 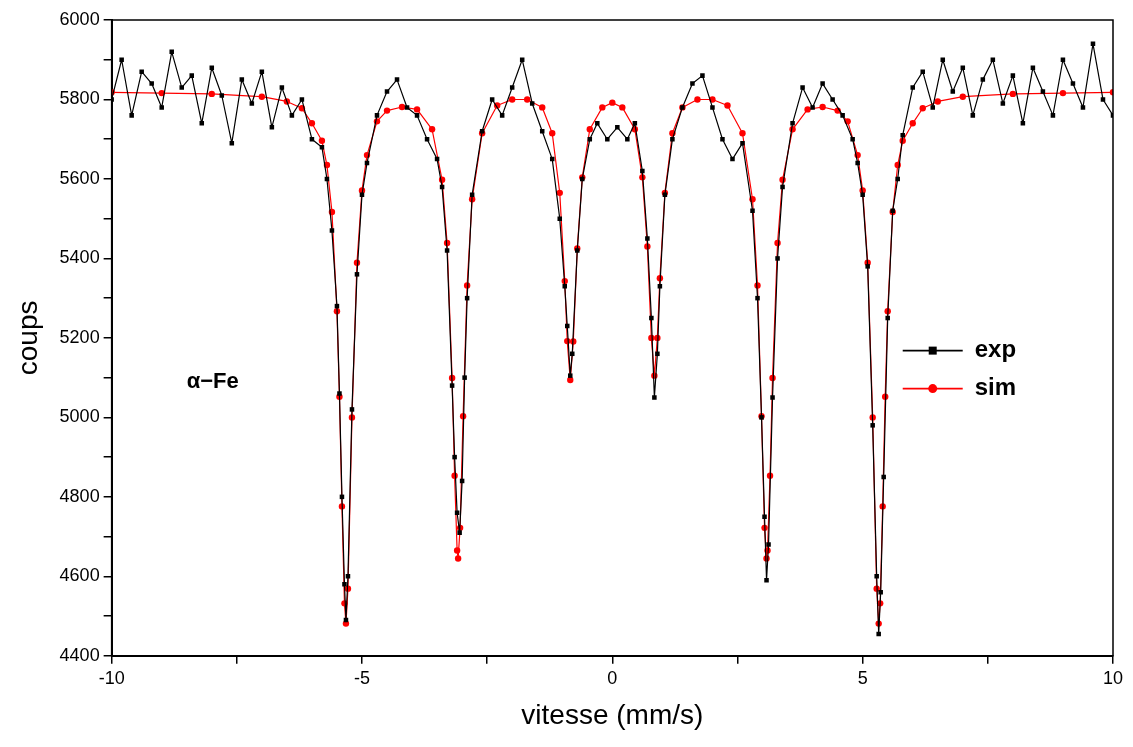 I want to click on x-tick-label: 0, so click(x=612, y=677).